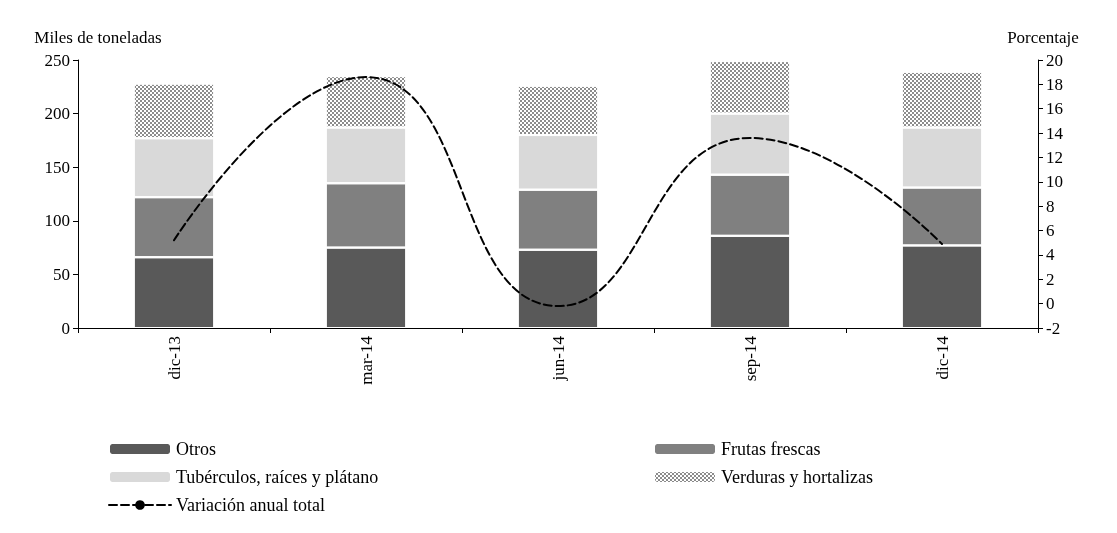  Describe the element at coordinates (196, 449) in the screenshot. I see `legend-label: Otros` at that location.